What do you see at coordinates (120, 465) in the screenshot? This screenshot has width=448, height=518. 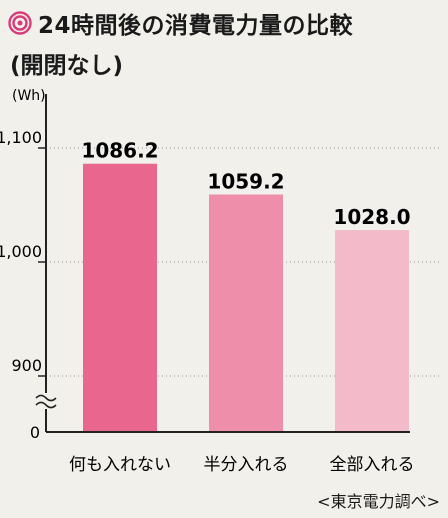 I see `x-tick-label: 何も入れない` at bounding box center [120, 465].